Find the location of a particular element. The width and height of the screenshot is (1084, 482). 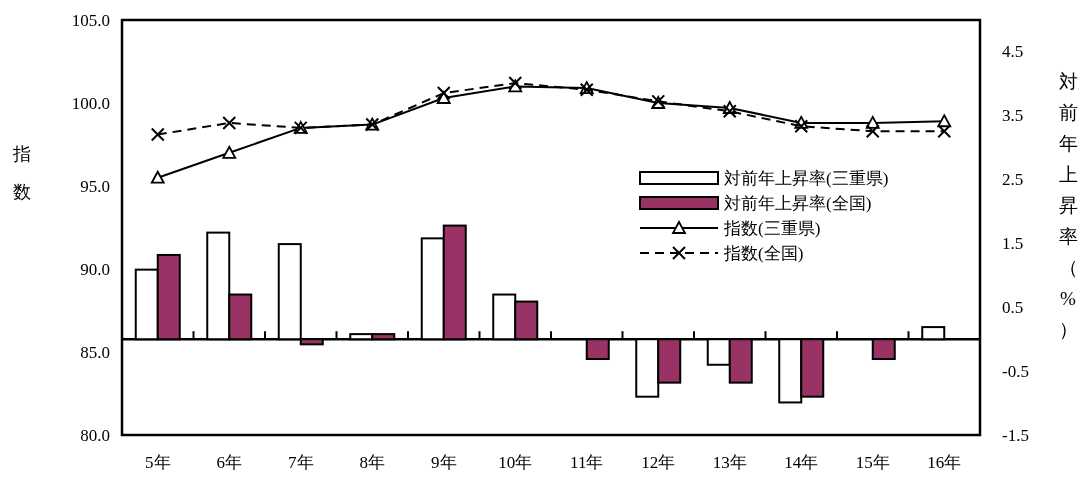

x-tick-label: 12年 is located at coordinates (658, 462).